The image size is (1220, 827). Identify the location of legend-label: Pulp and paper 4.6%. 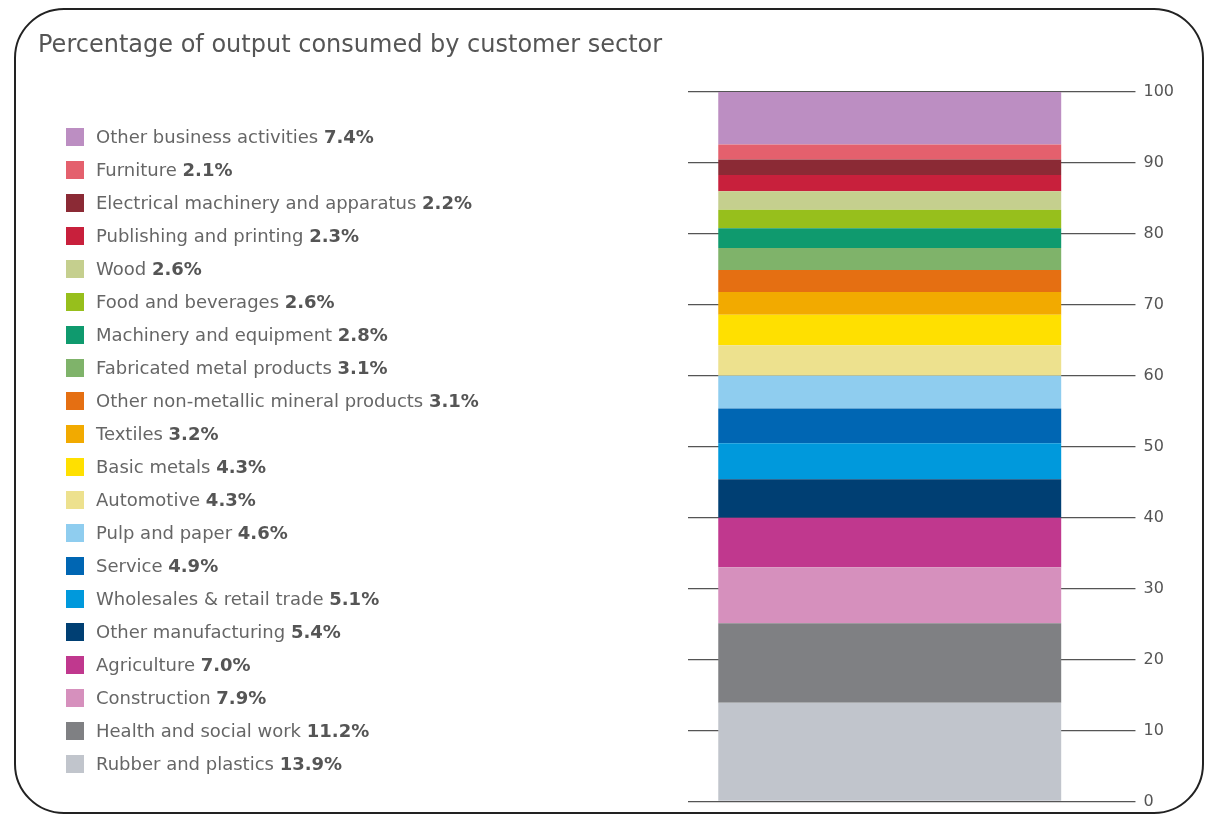
(192, 532).